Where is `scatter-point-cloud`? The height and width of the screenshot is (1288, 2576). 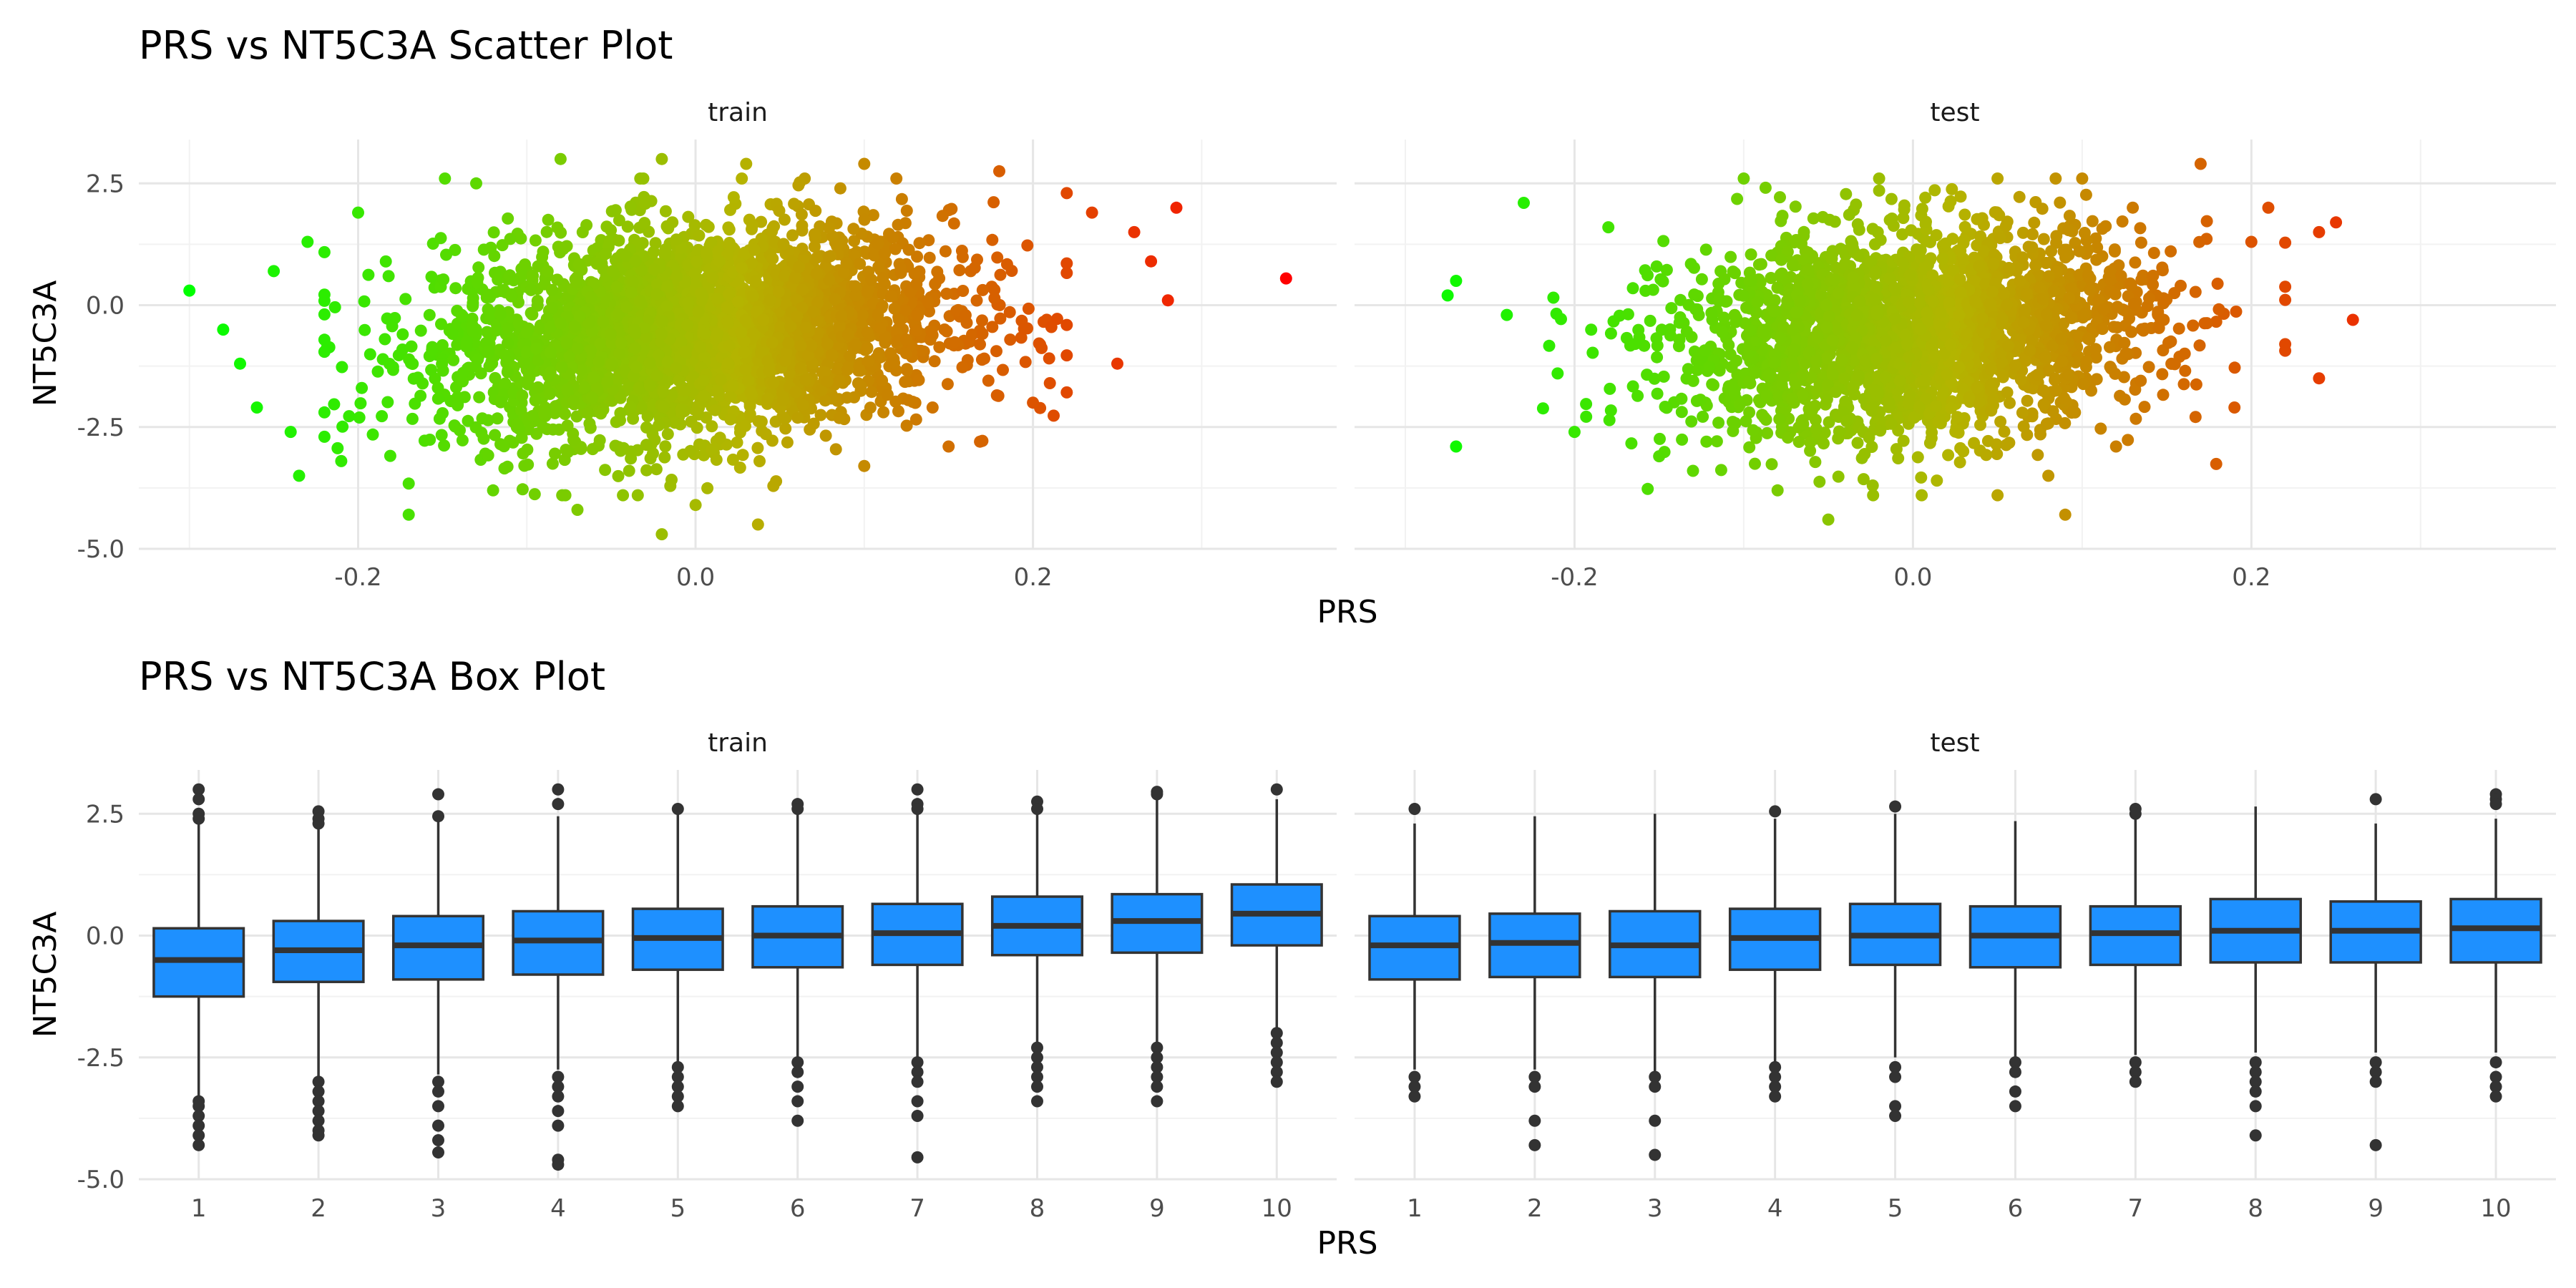
scatter-point-cloud is located at coordinates (695, 337).